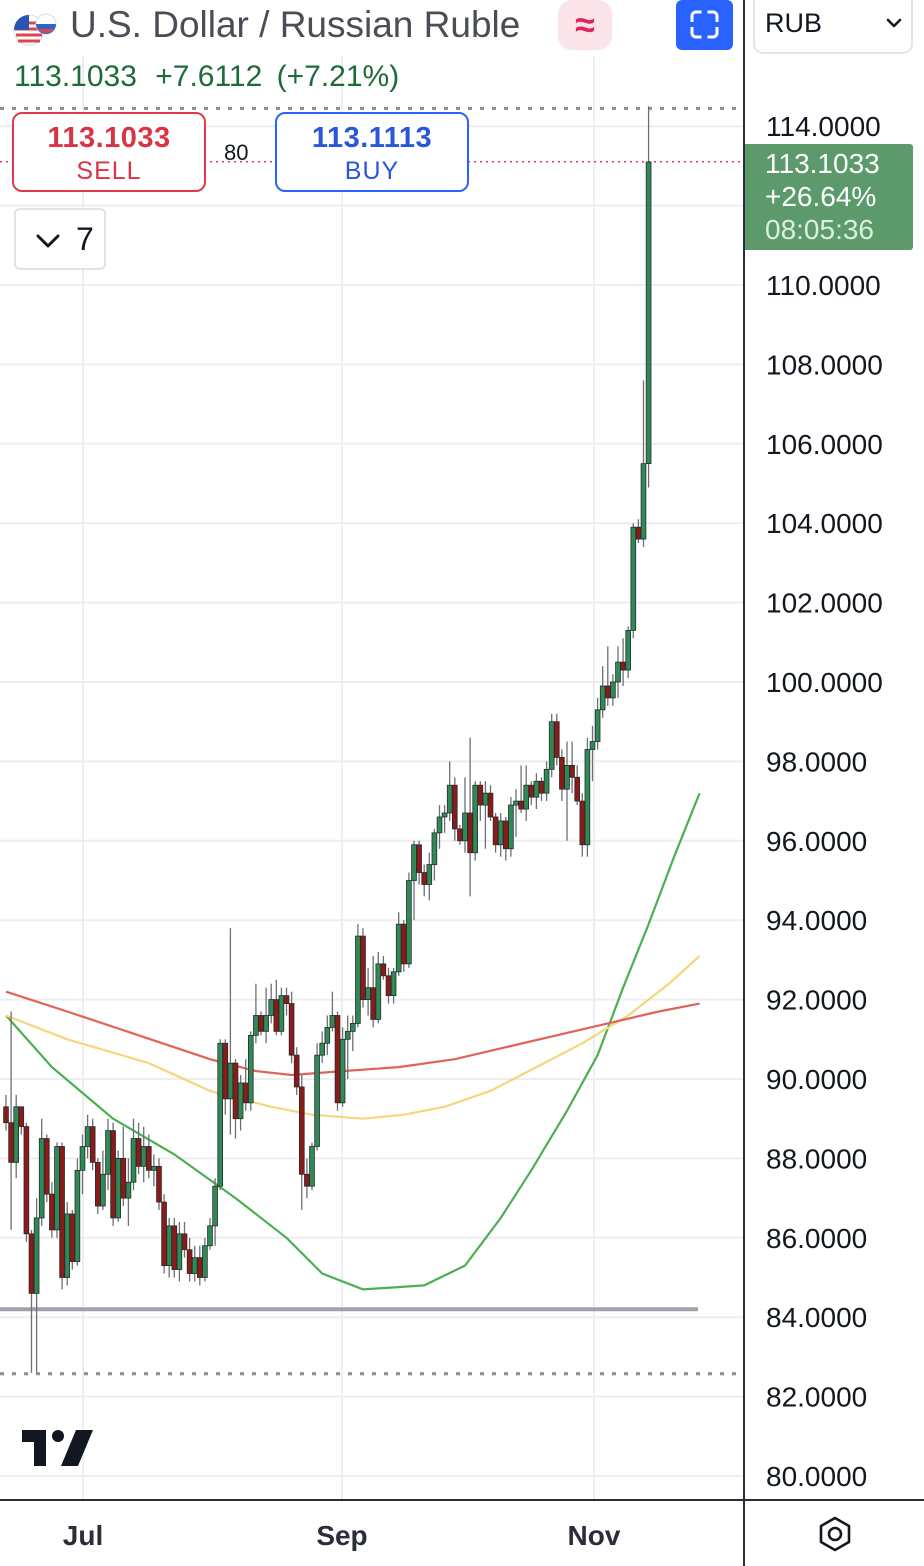 Image resolution: width=924 pixels, height=1566 pixels. I want to click on us-ru-flag-icon, so click(35, 29).